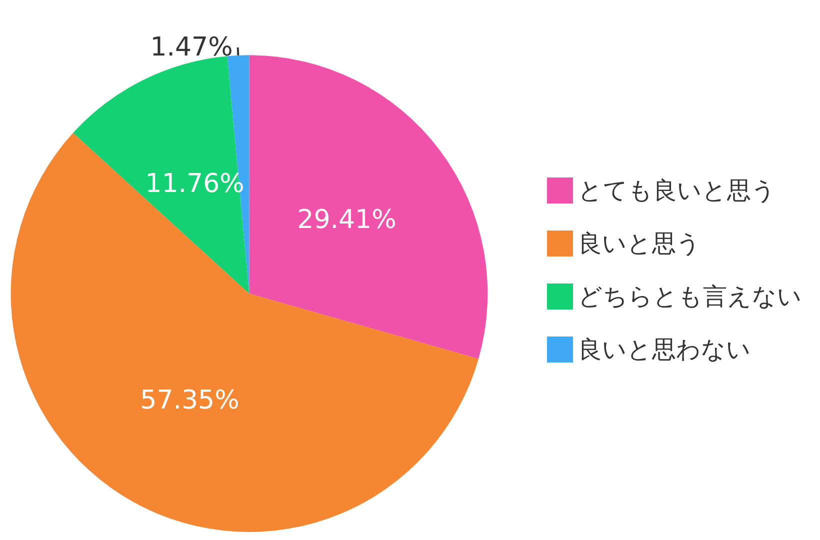  What do you see at coordinates (690, 296) in the screenshot?
I see `legend-label: どちらとも言えない` at bounding box center [690, 296].